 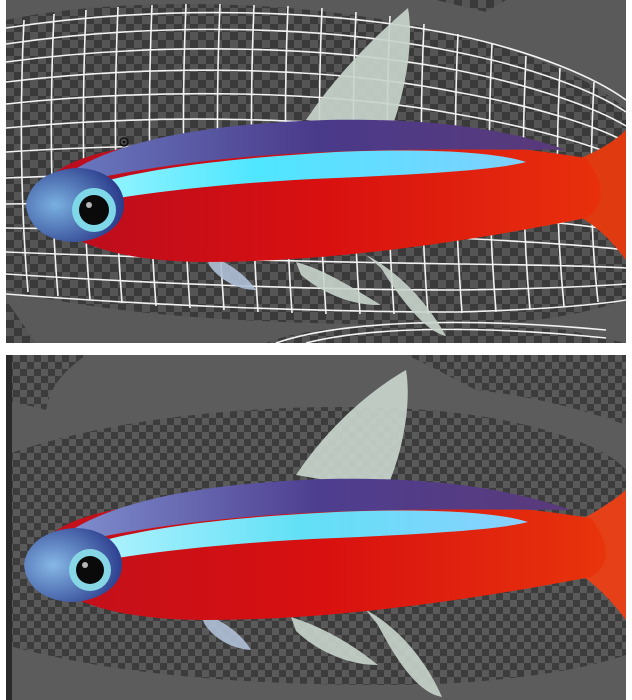 What do you see at coordinates (316, 349) in the screenshot?
I see `panel-divider` at bounding box center [316, 349].